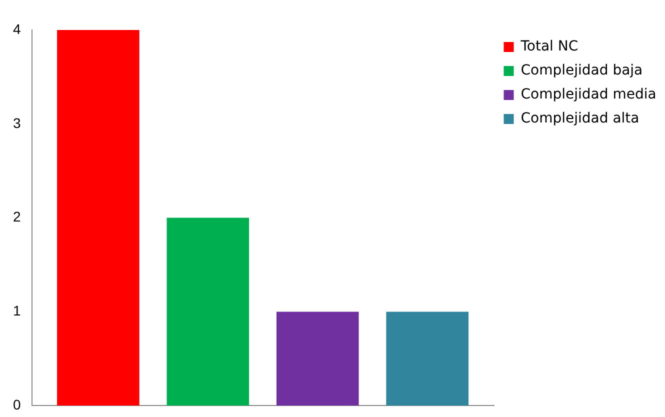 This screenshot has height=417, width=665. I want to click on legend-label: Complejidad baja, so click(581, 70).